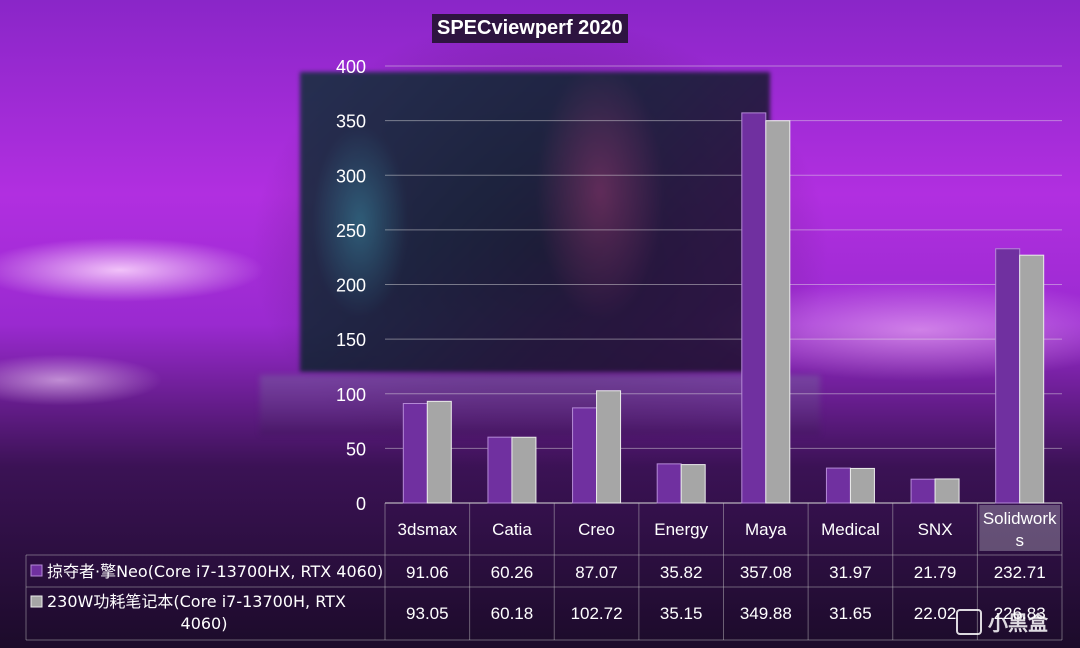  Describe the element at coordinates (596, 572) in the screenshot. I see `data-table-value: 87.07` at that location.